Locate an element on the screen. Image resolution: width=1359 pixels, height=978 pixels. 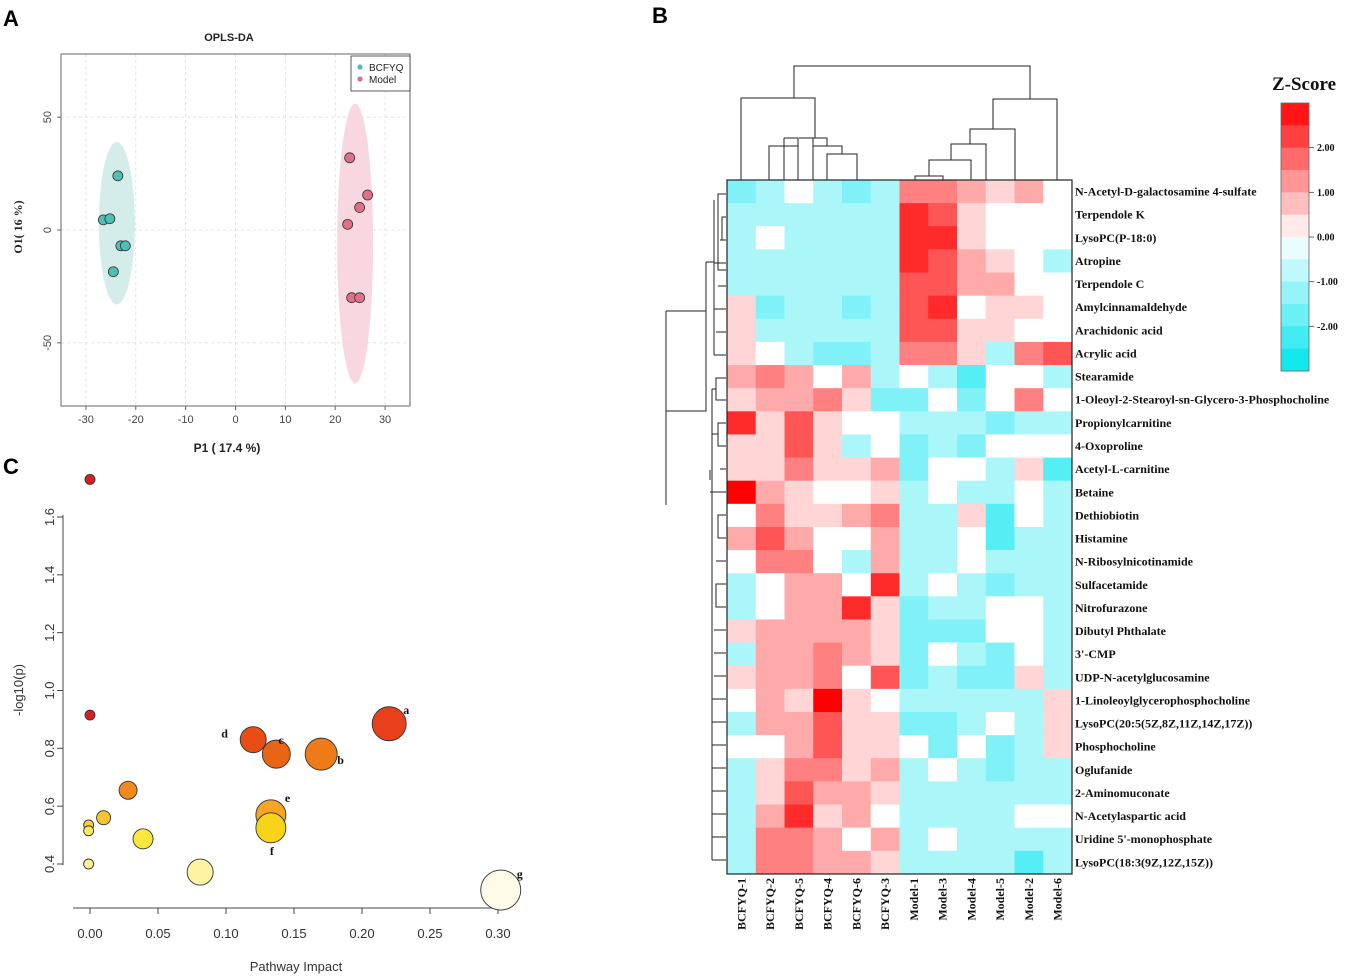
pathway-bubble-label: c is located at coordinates (281, 740).